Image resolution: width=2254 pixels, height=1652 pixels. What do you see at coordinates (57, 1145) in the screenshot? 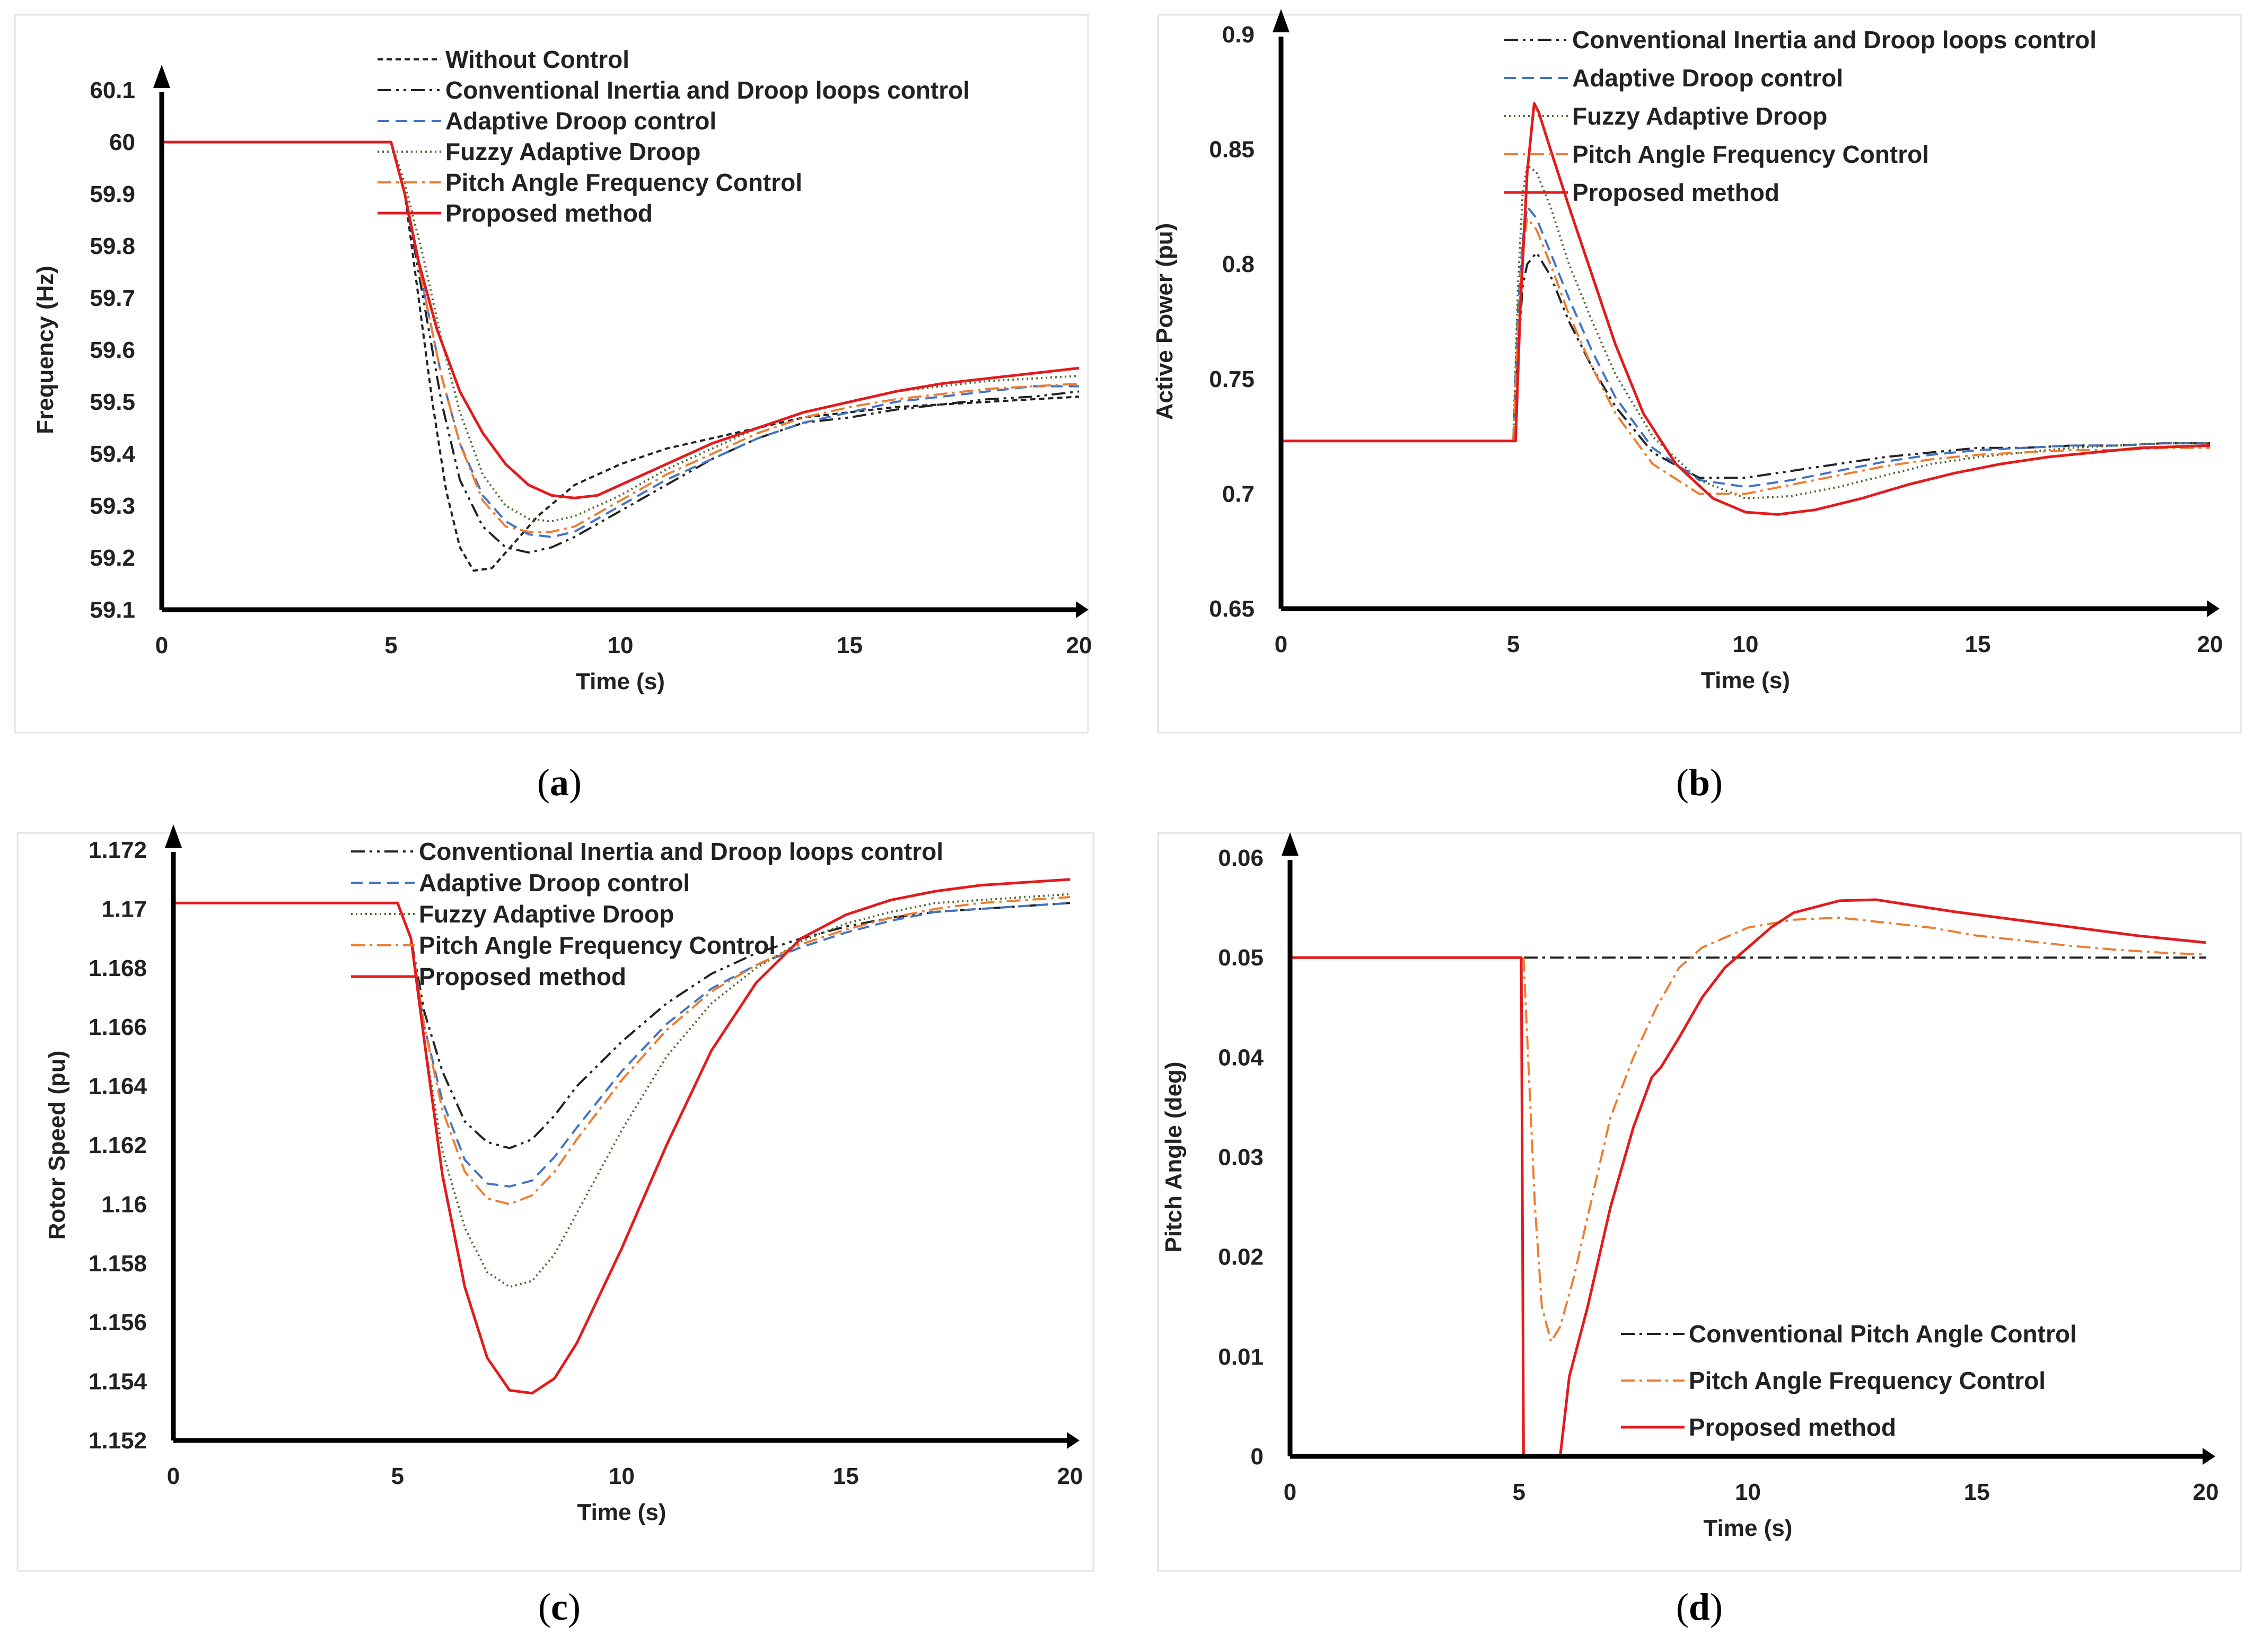
I see `y-axis-label: Rotor Speed (pu)` at bounding box center [57, 1145].